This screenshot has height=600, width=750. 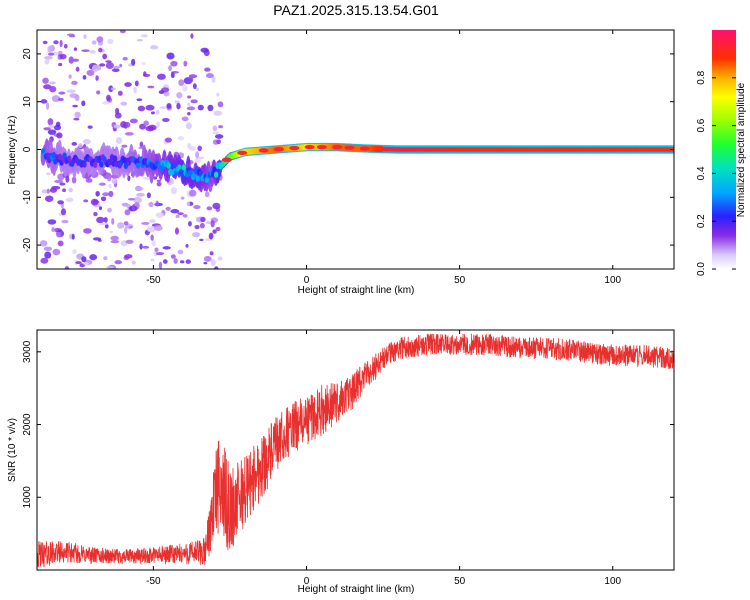 What do you see at coordinates (12, 450) in the screenshot?
I see `snr-y-axis-label: SNR (10 * v/v)` at bounding box center [12, 450].